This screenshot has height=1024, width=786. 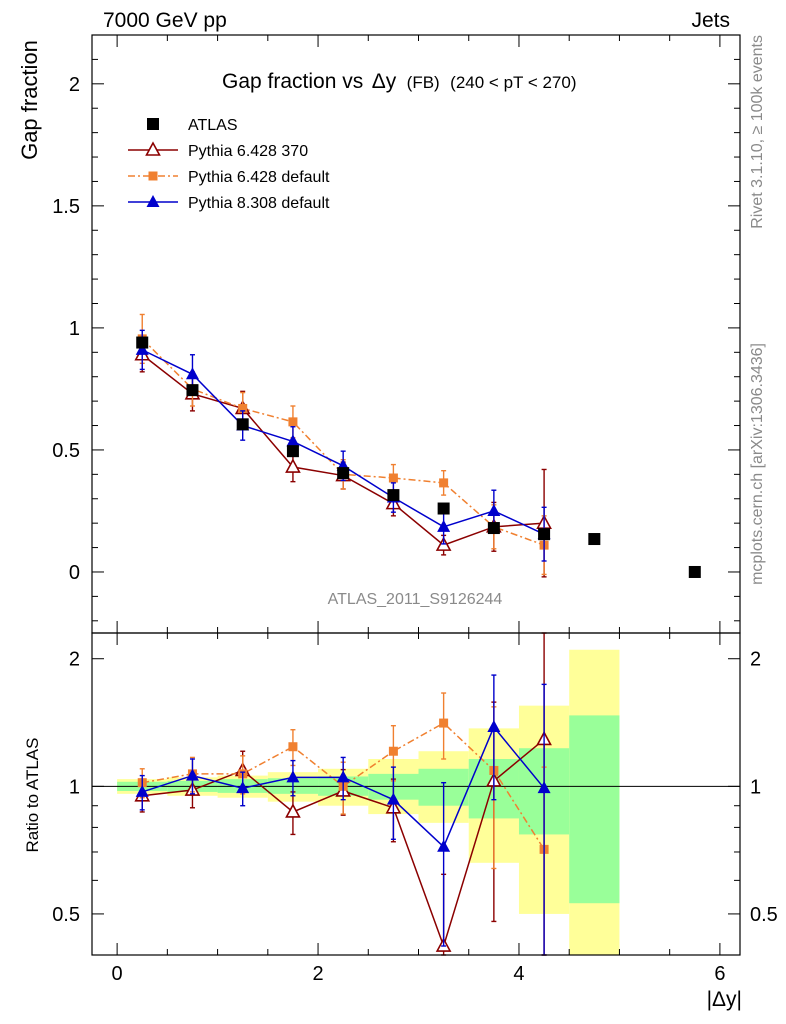 What do you see at coordinates (757, 464) in the screenshot?
I see `mcplots-label: mcplots.cern.ch [arXiv:1306.3436]` at bounding box center [757, 464].